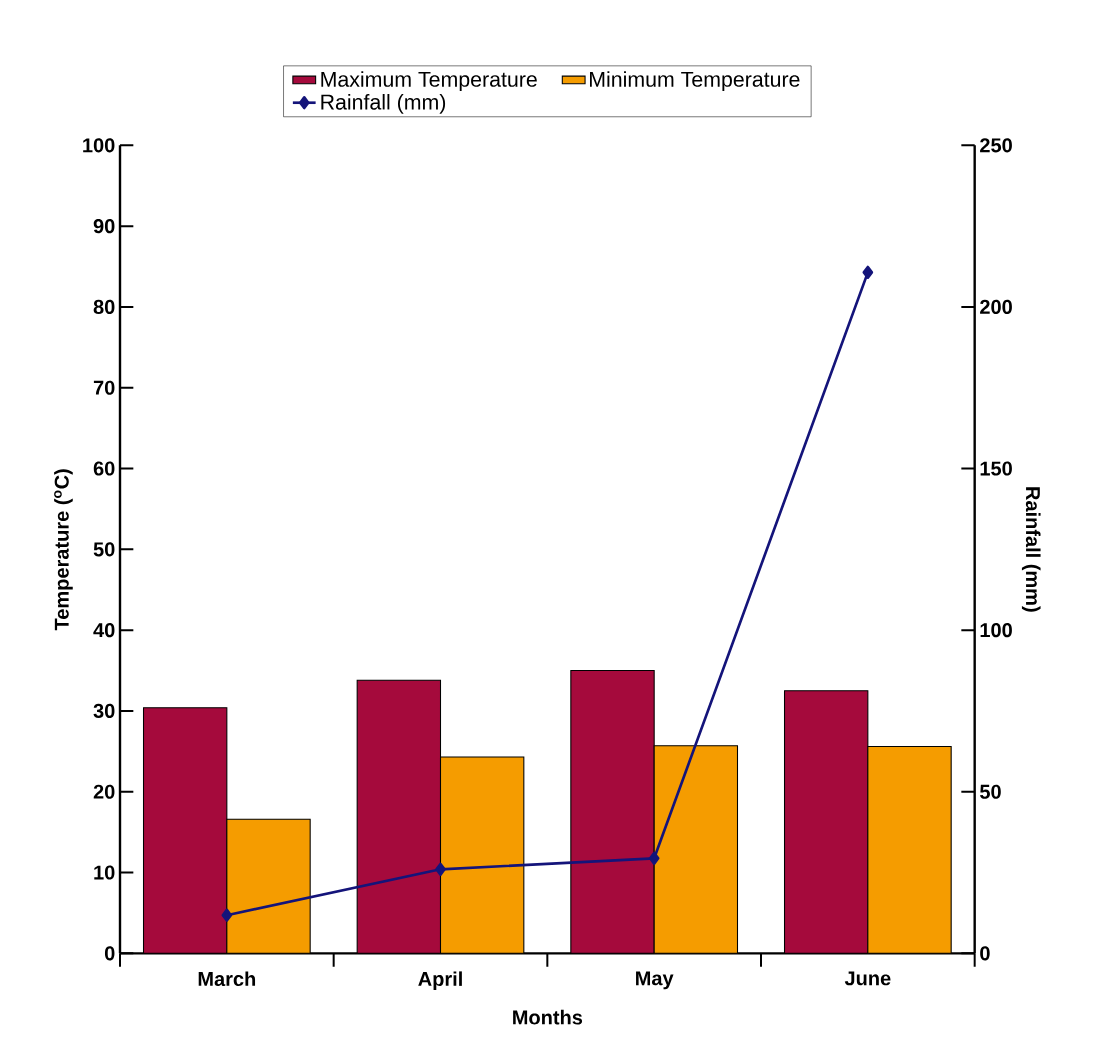 The height and width of the screenshot is (1064, 1102). Describe the element at coordinates (867, 978) in the screenshot. I see `x-tick-label: June` at that location.